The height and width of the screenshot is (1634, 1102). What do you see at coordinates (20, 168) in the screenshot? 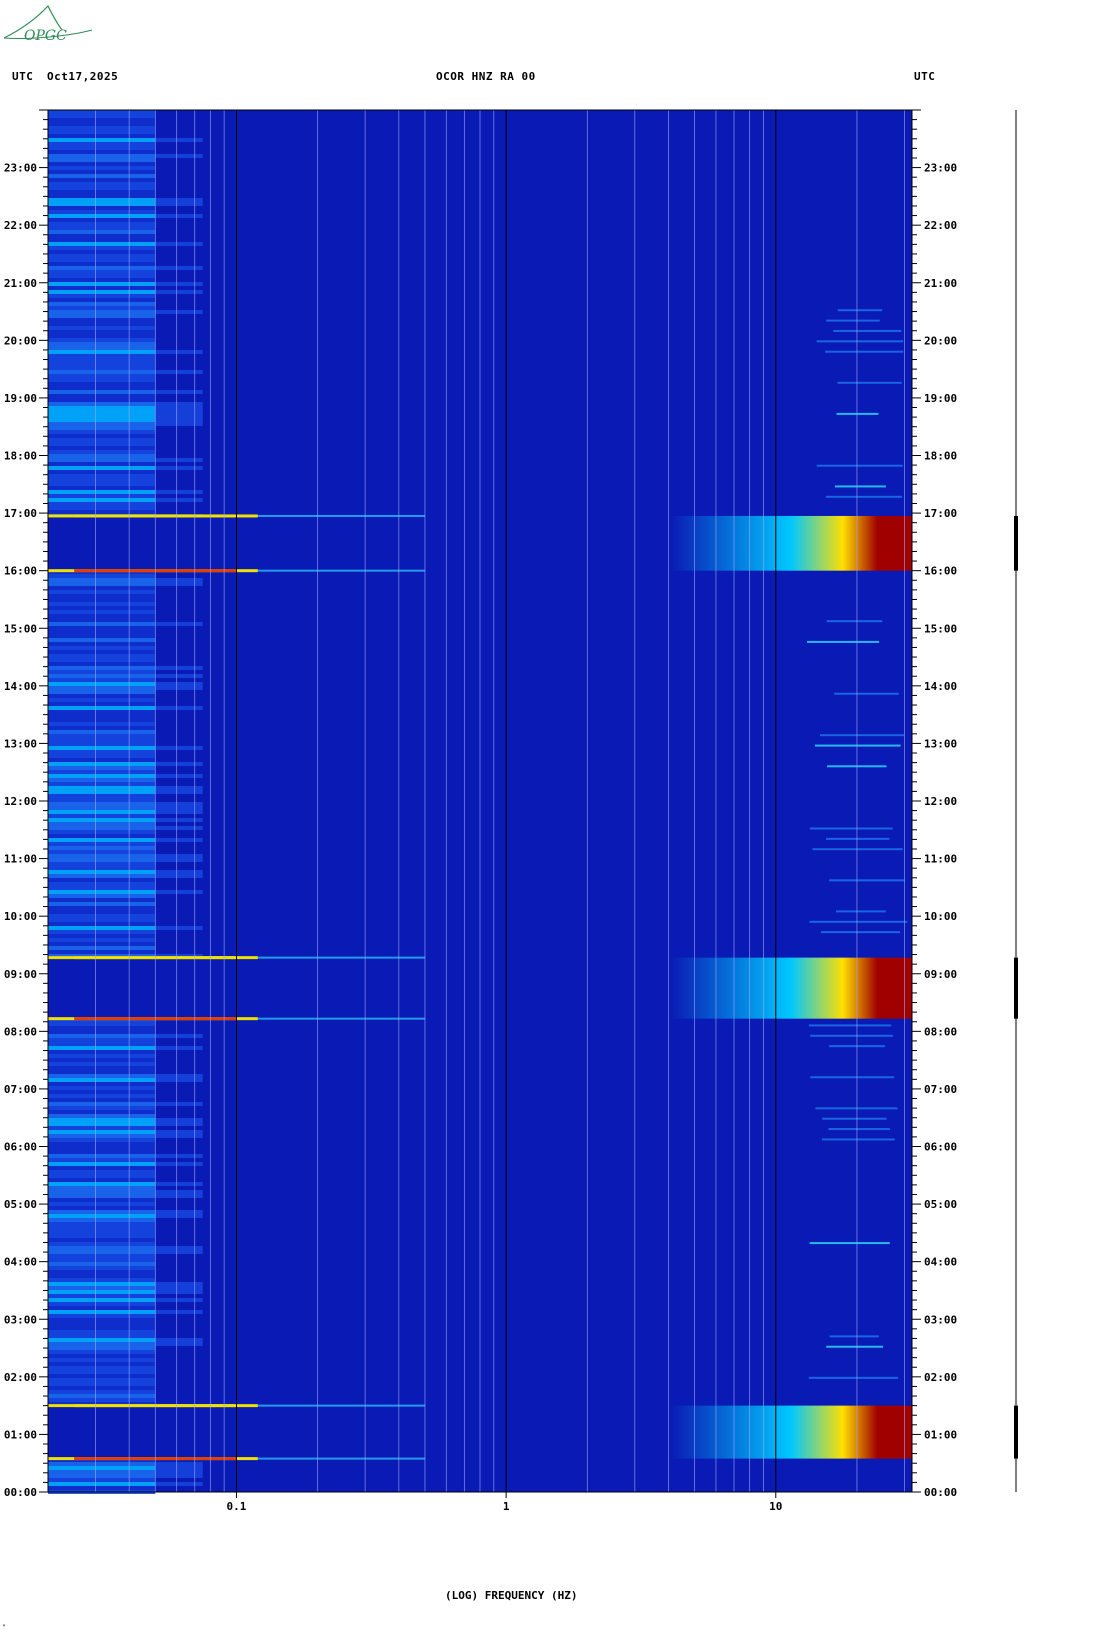
I see `y-tick-label-left: 23:00` at bounding box center [20, 168].